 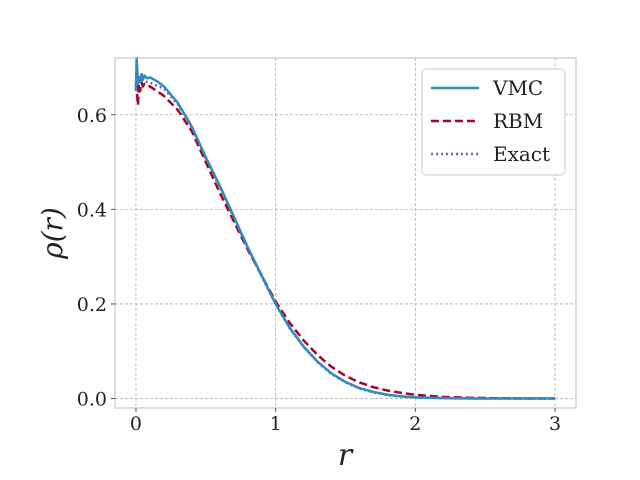 I want to click on x-axis-ticks: 0 1 2 3, so click(x=345, y=421).